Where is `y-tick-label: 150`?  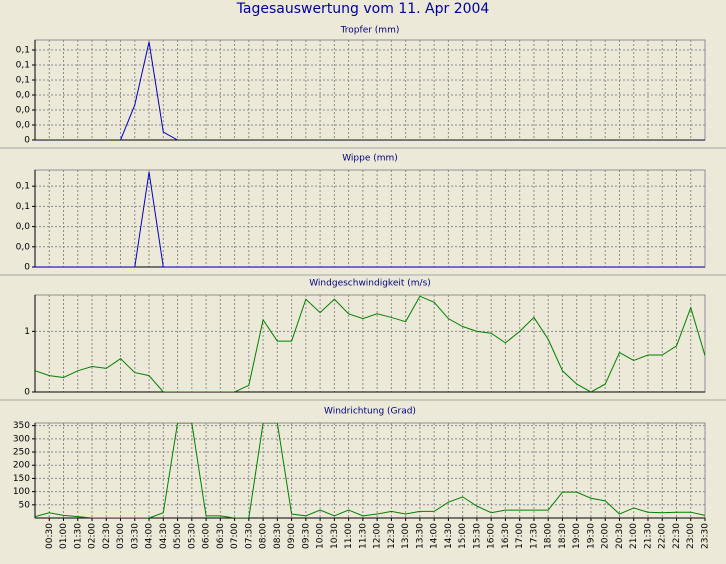
y-tick-label: 150 is located at coordinates (21, 479).